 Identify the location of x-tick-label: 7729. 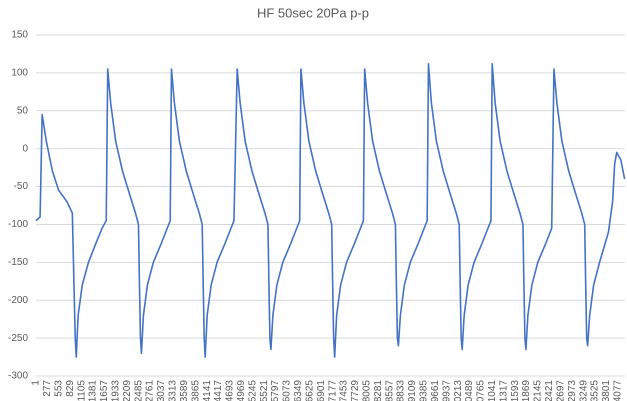
(355, 390).